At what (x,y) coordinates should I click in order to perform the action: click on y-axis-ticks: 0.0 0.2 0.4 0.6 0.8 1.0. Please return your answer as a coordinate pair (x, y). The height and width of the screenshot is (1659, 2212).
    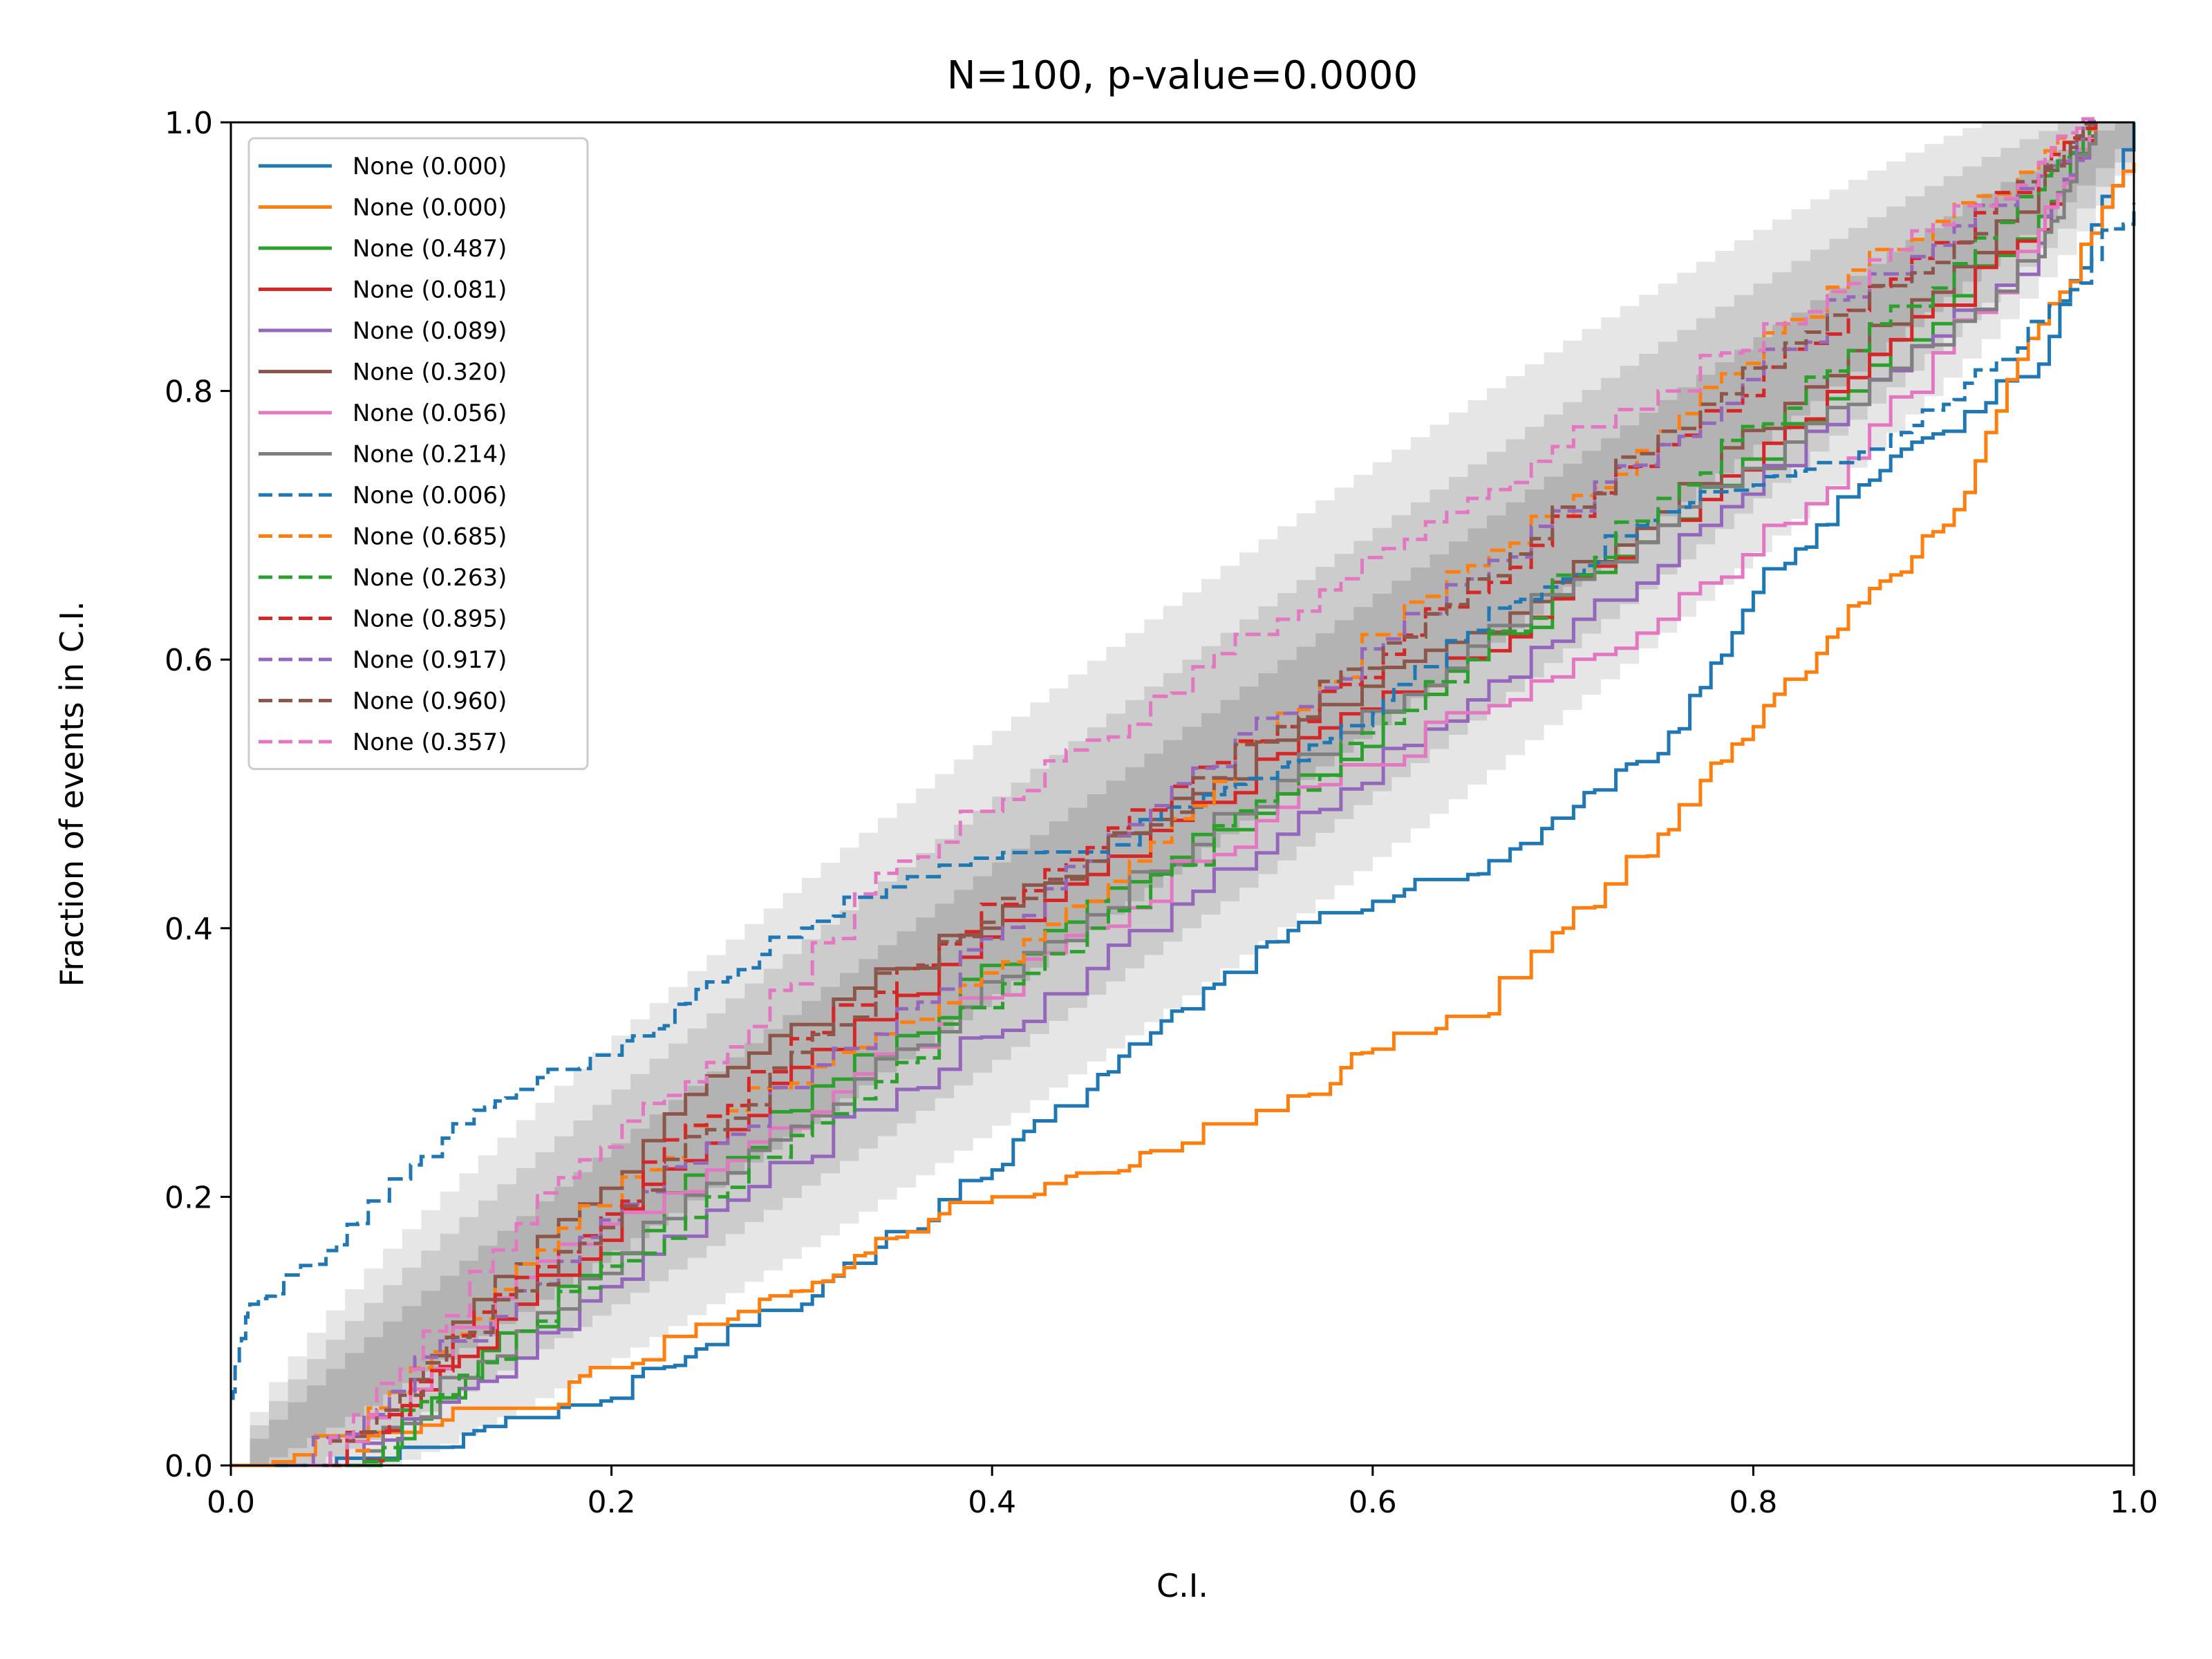
    Looking at the image, I should click on (198, 795).